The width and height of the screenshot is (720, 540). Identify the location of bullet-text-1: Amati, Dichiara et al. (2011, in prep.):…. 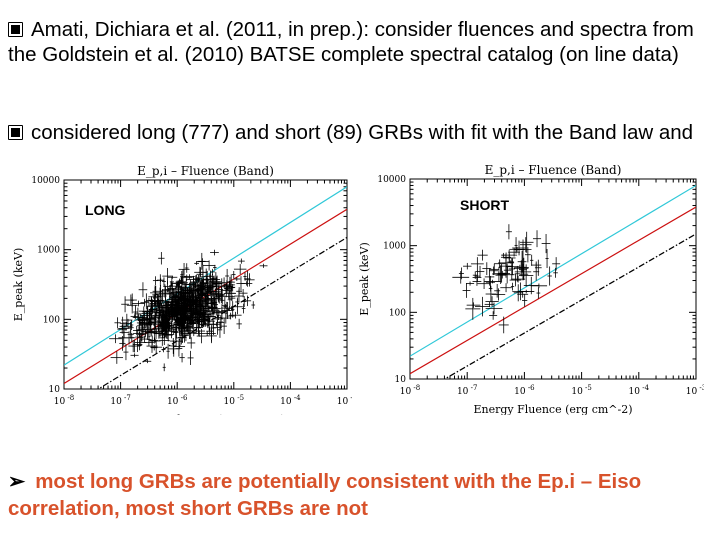
(351, 42).